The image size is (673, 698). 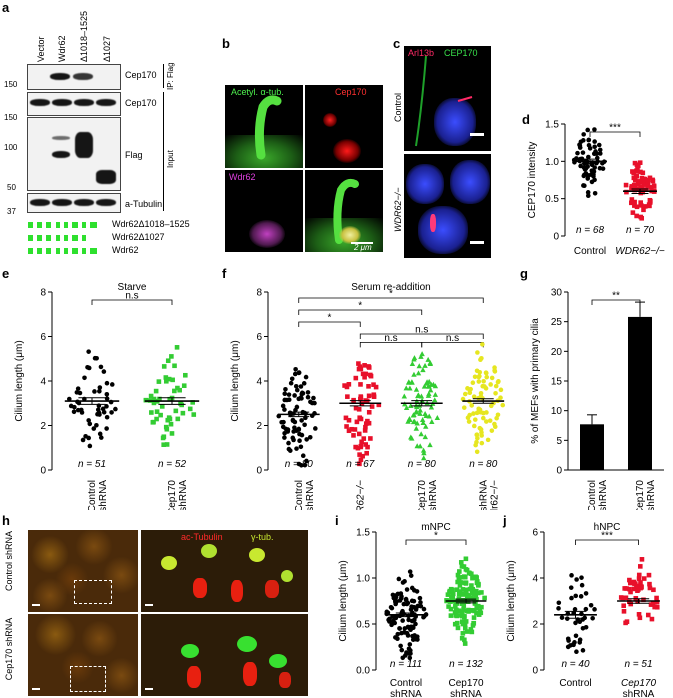 I want to click on mw-150-b: 150, so click(x=11, y=117).